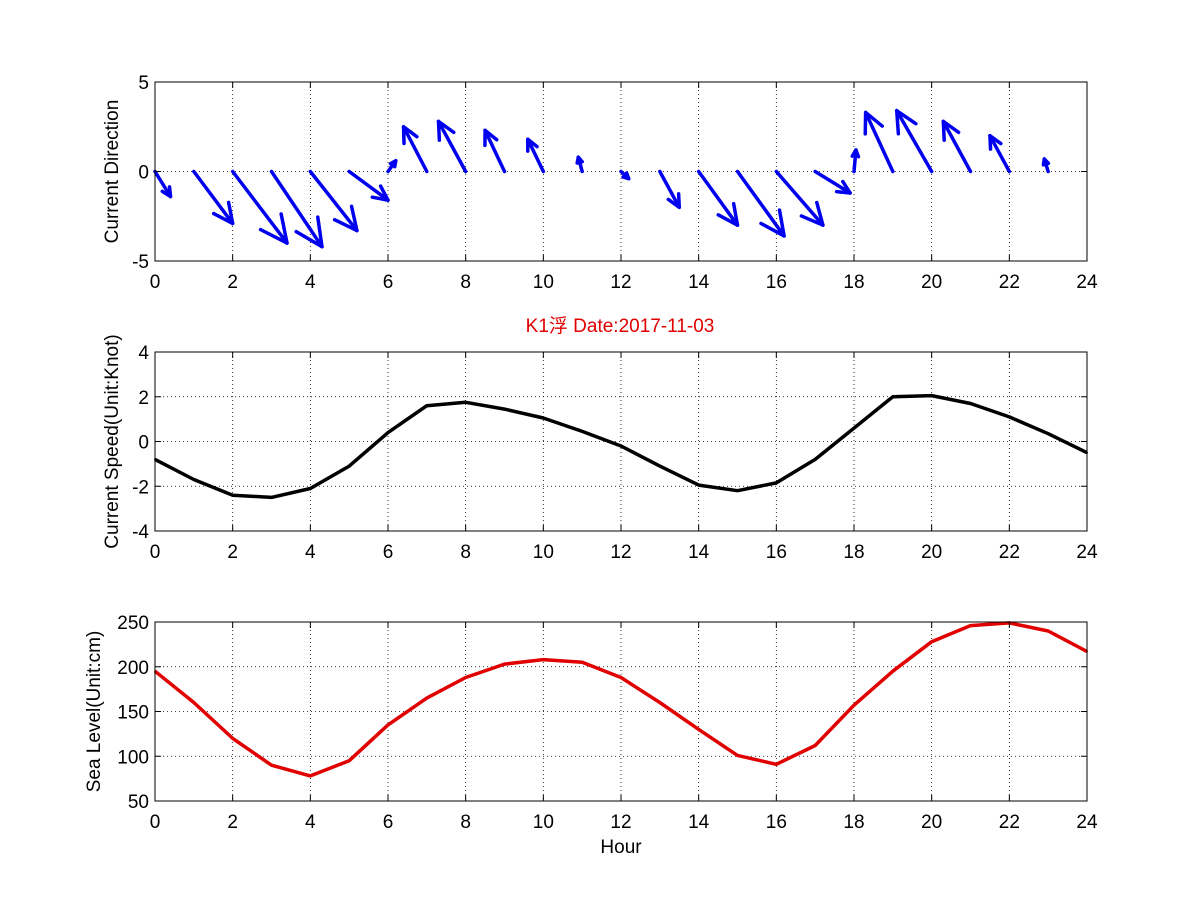 This screenshot has width=1201, height=906. Describe the element at coordinates (133, 757) in the screenshot. I see `y-tick-label: 100` at that location.